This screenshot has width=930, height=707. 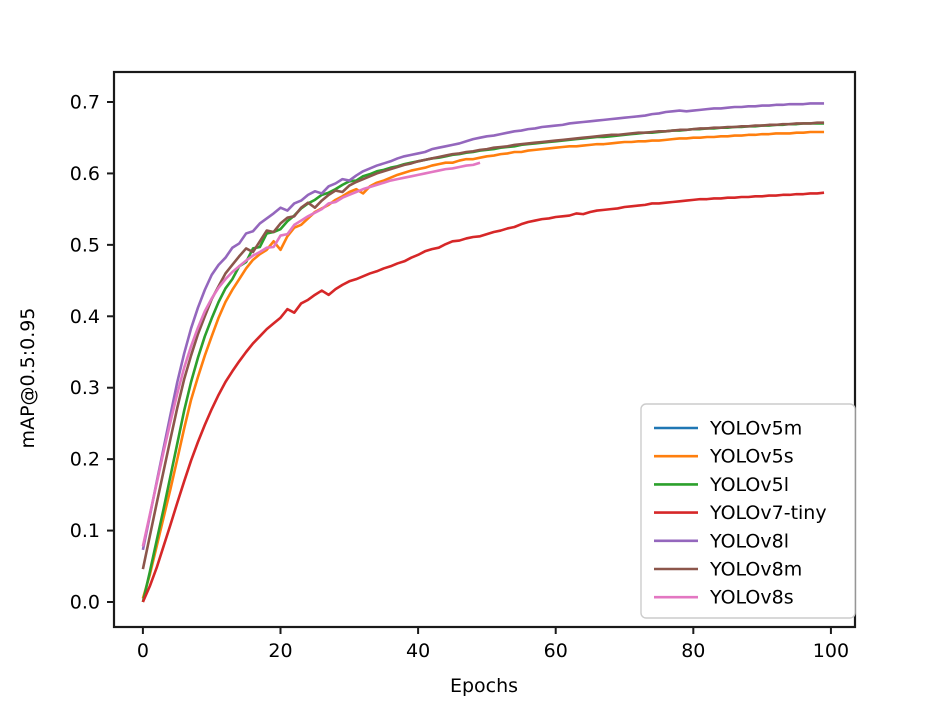 I want to click on x-axis-ticks: 0 20 40 60 80 100, so click(x=493, y=644).